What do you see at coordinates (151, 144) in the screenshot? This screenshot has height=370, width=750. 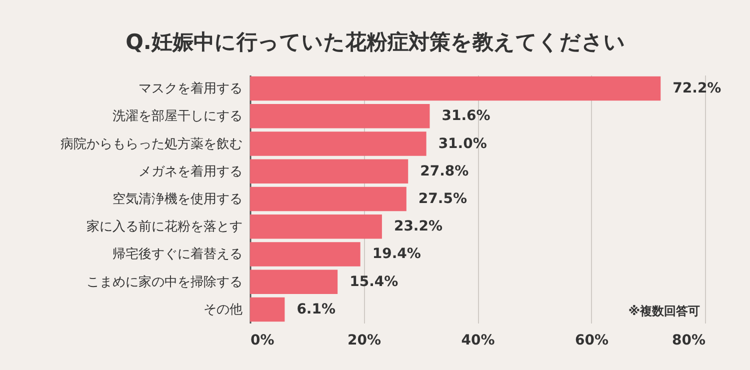 I see `y-tick-label: 病院からもらった処方薬を飲む` at bounding box center [151, 144].